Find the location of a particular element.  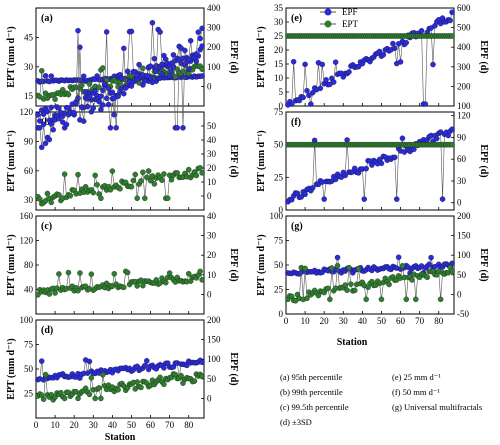

xtick-label: 50 is located at coordinates (382, 321).